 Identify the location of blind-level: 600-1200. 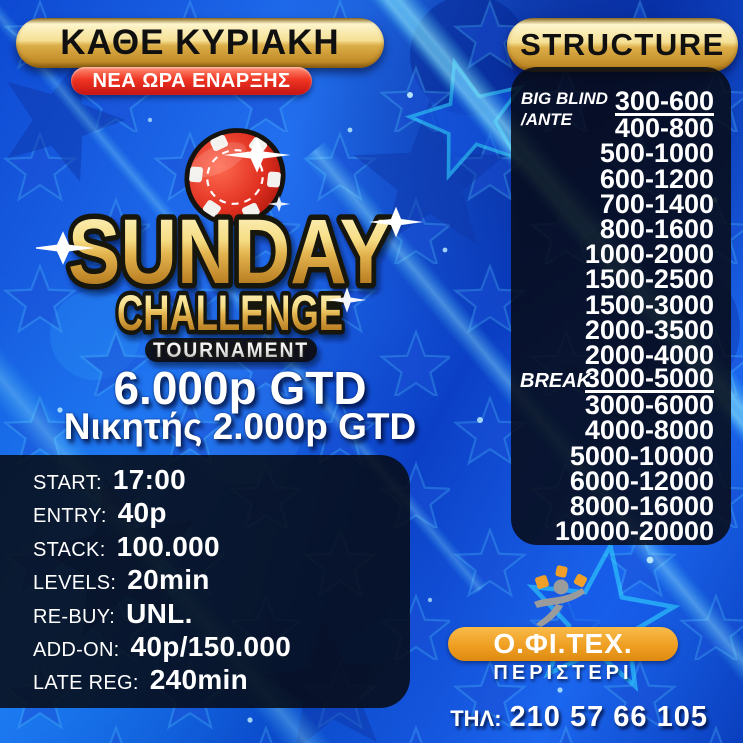
(656, 178).